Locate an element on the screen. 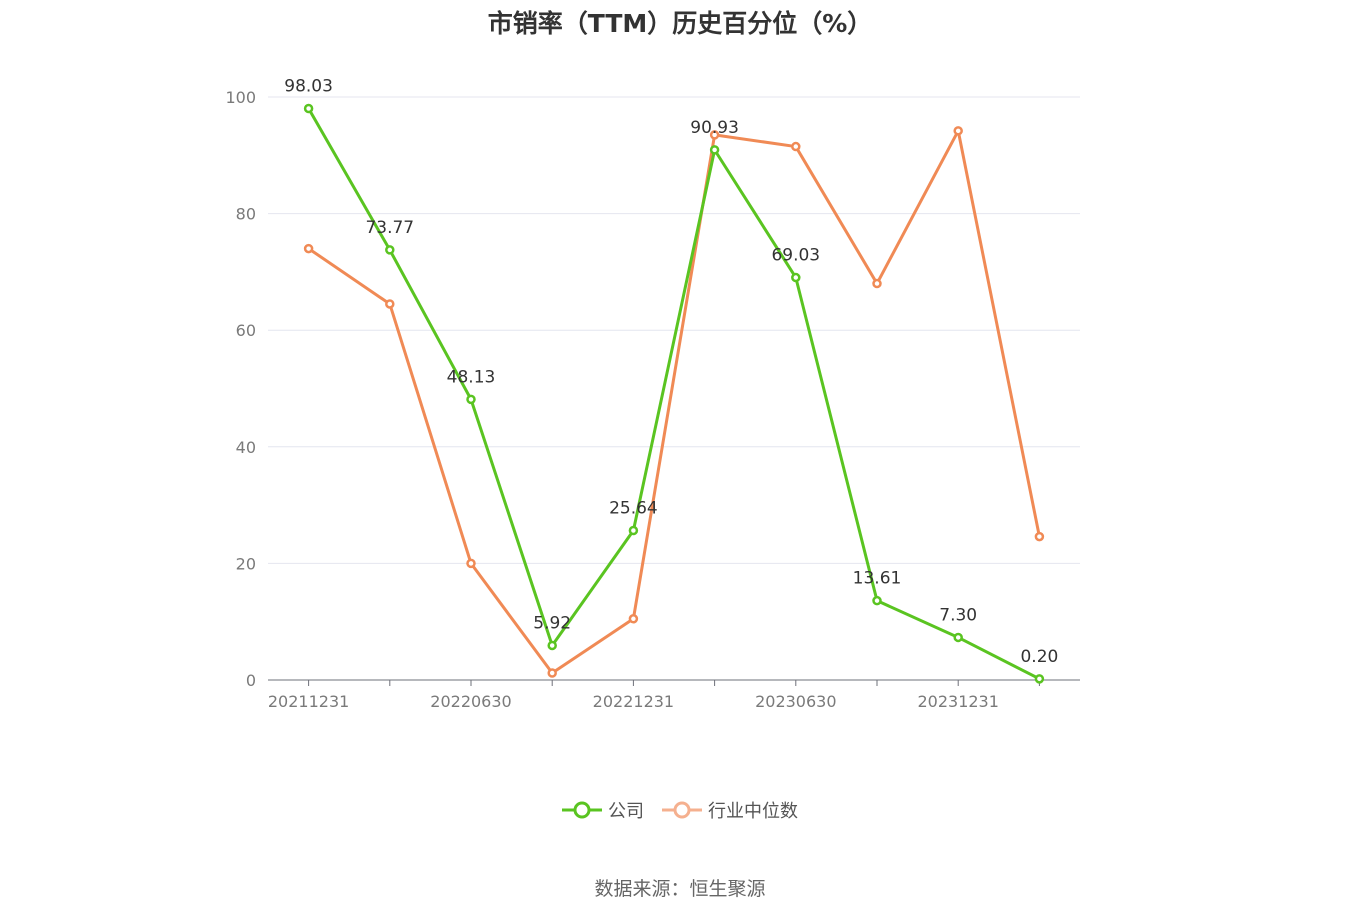 This screenshot has width=1360, height=920. y-tick-label: 0 is located at coordinates (251, 680).